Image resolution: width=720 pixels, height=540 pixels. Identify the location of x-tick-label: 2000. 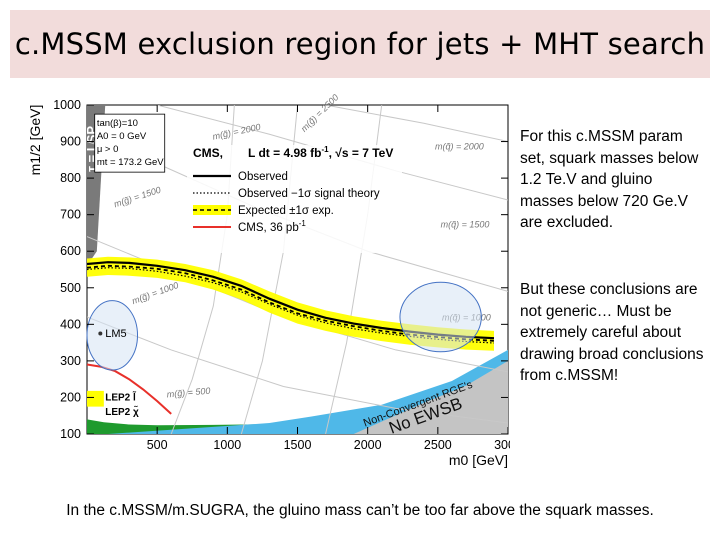
(368, 445).